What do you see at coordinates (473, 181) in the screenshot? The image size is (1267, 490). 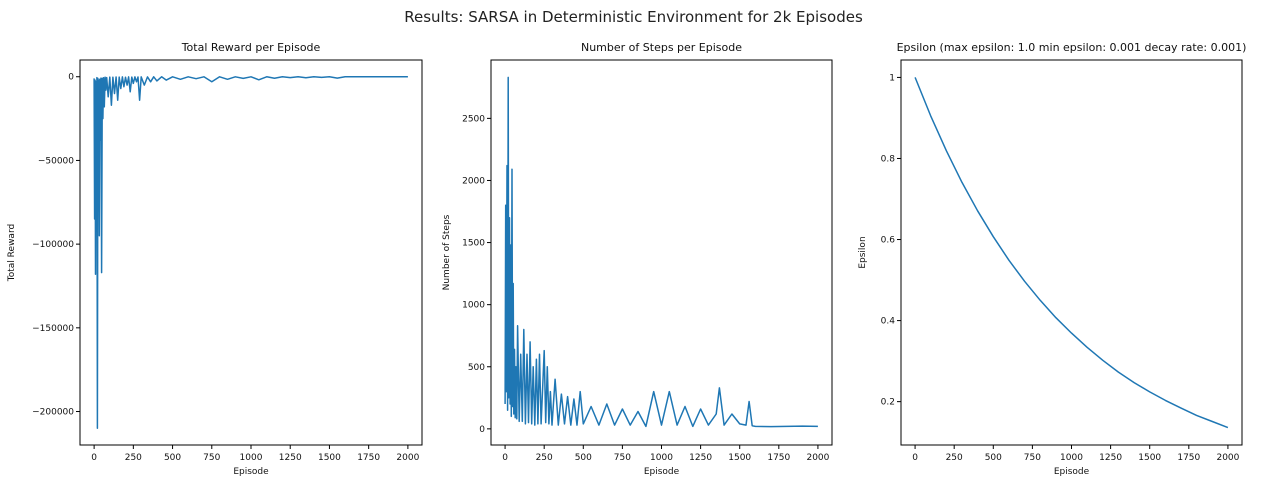 I see `chart-2-y-tick-label: 2000` at bounding box center [473, 181].